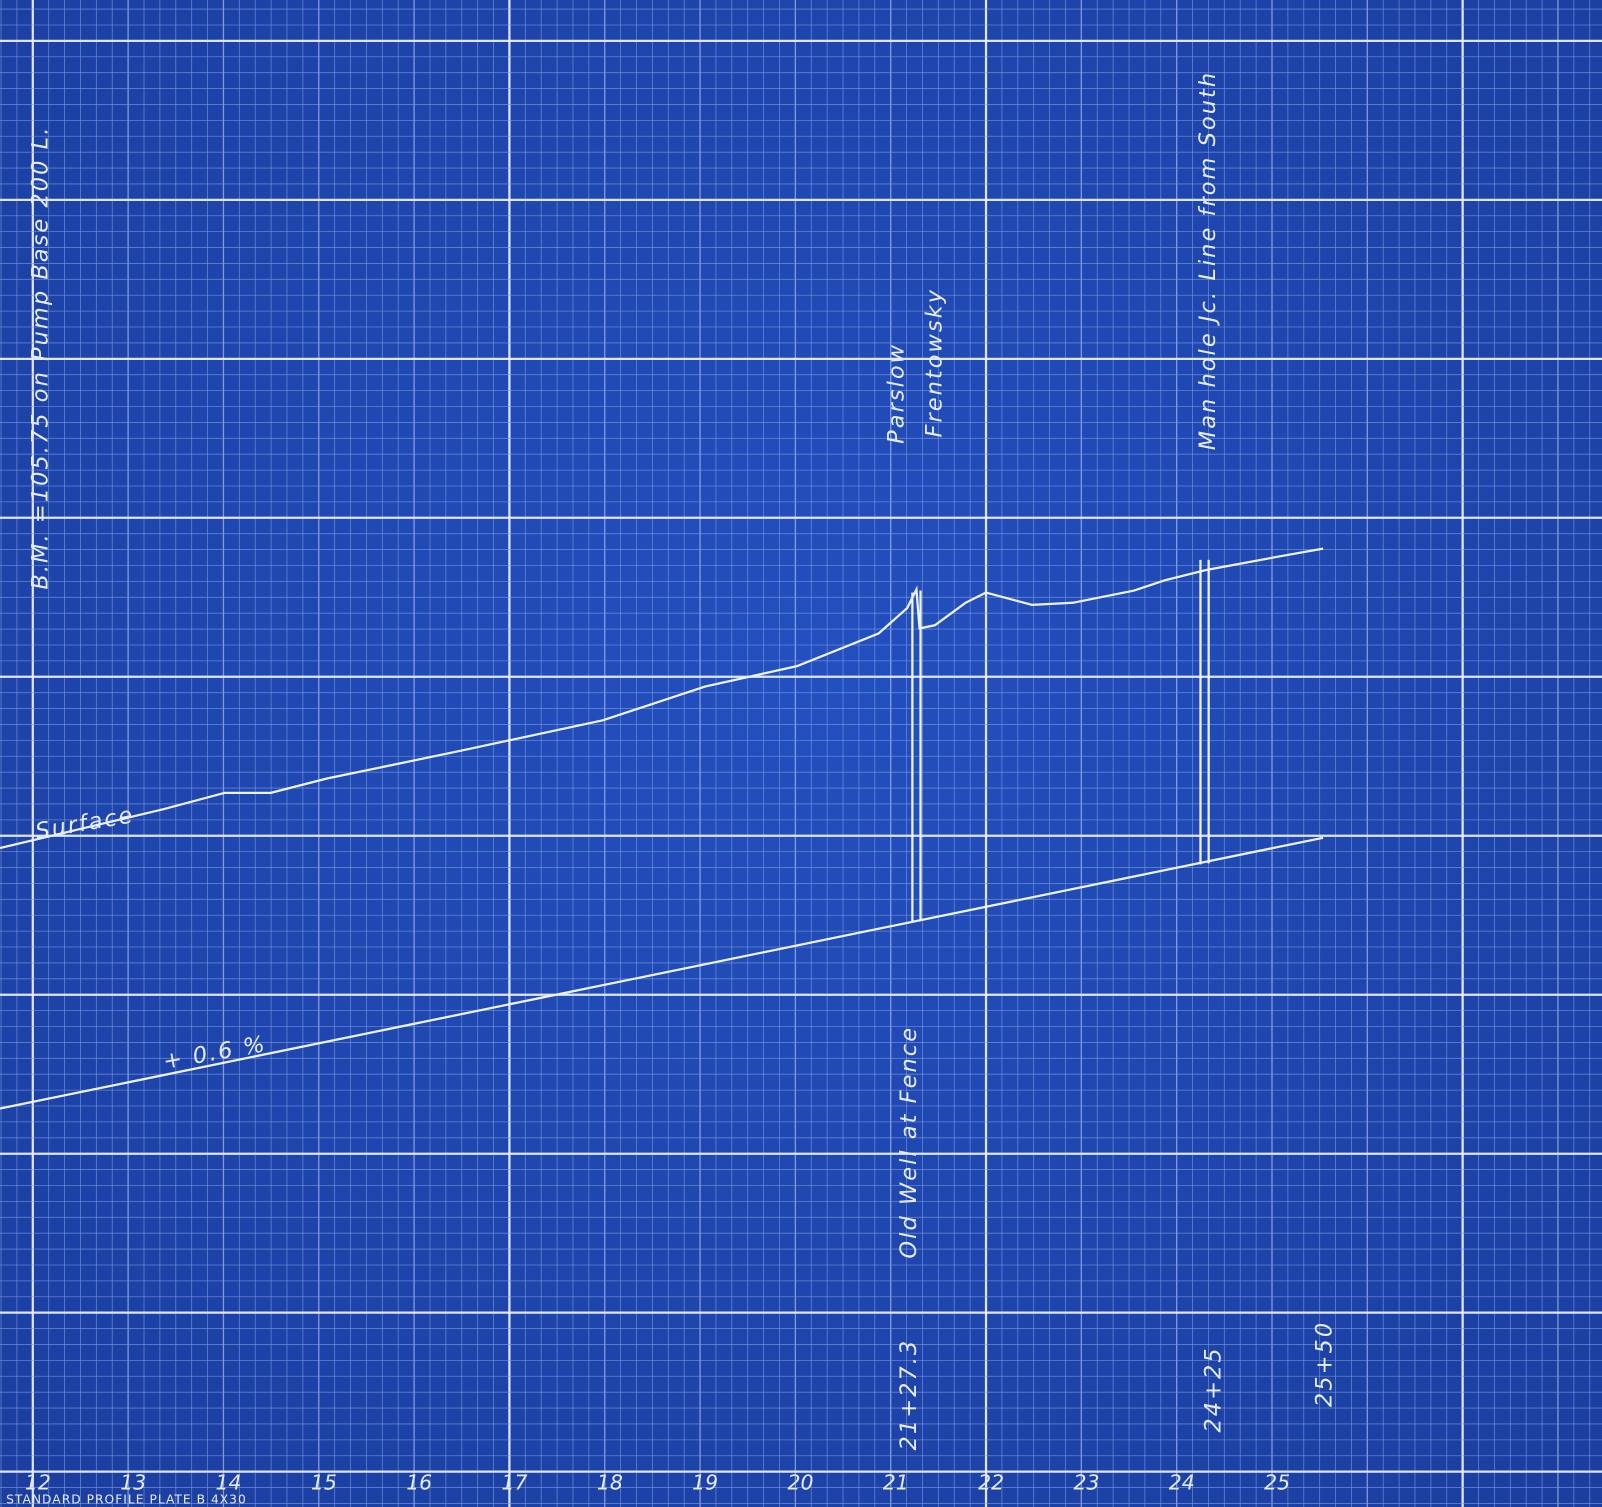  What do you see at coordinates (1208, 260) in the screenshot?
I see `manhole-note: Man hole Jc. Line from South` at bounding box center [1208, 260].